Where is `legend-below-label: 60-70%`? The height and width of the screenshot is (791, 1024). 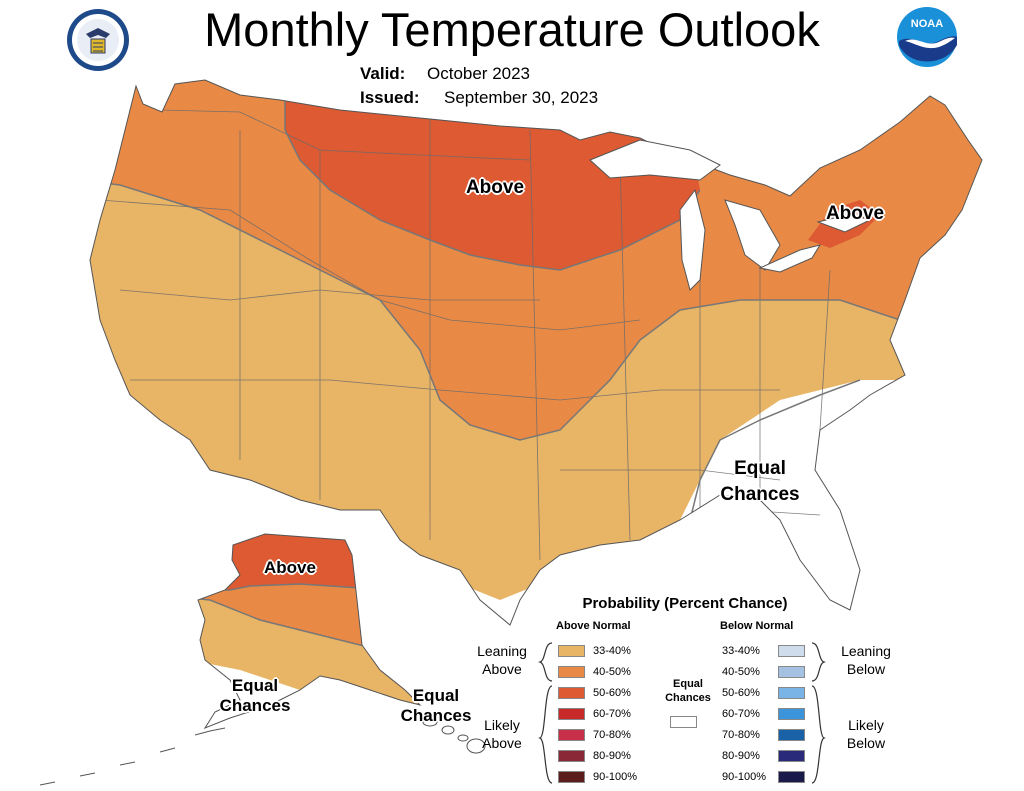
legend-below-label: 60-70% is located at coordinates (741, 713).